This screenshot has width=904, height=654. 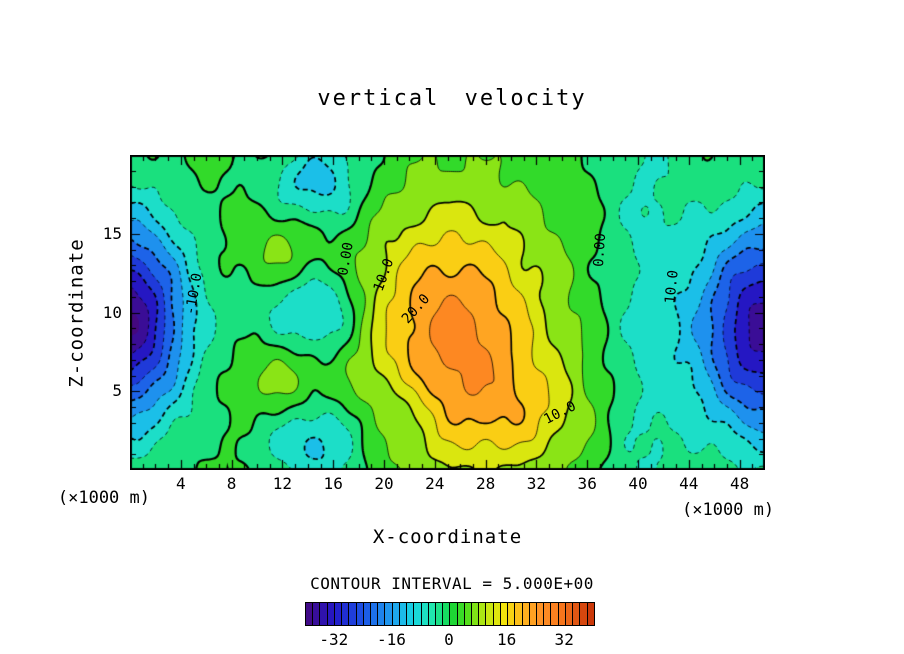 I want to click on x-tick-label: 16, so click(x=333, y=483).